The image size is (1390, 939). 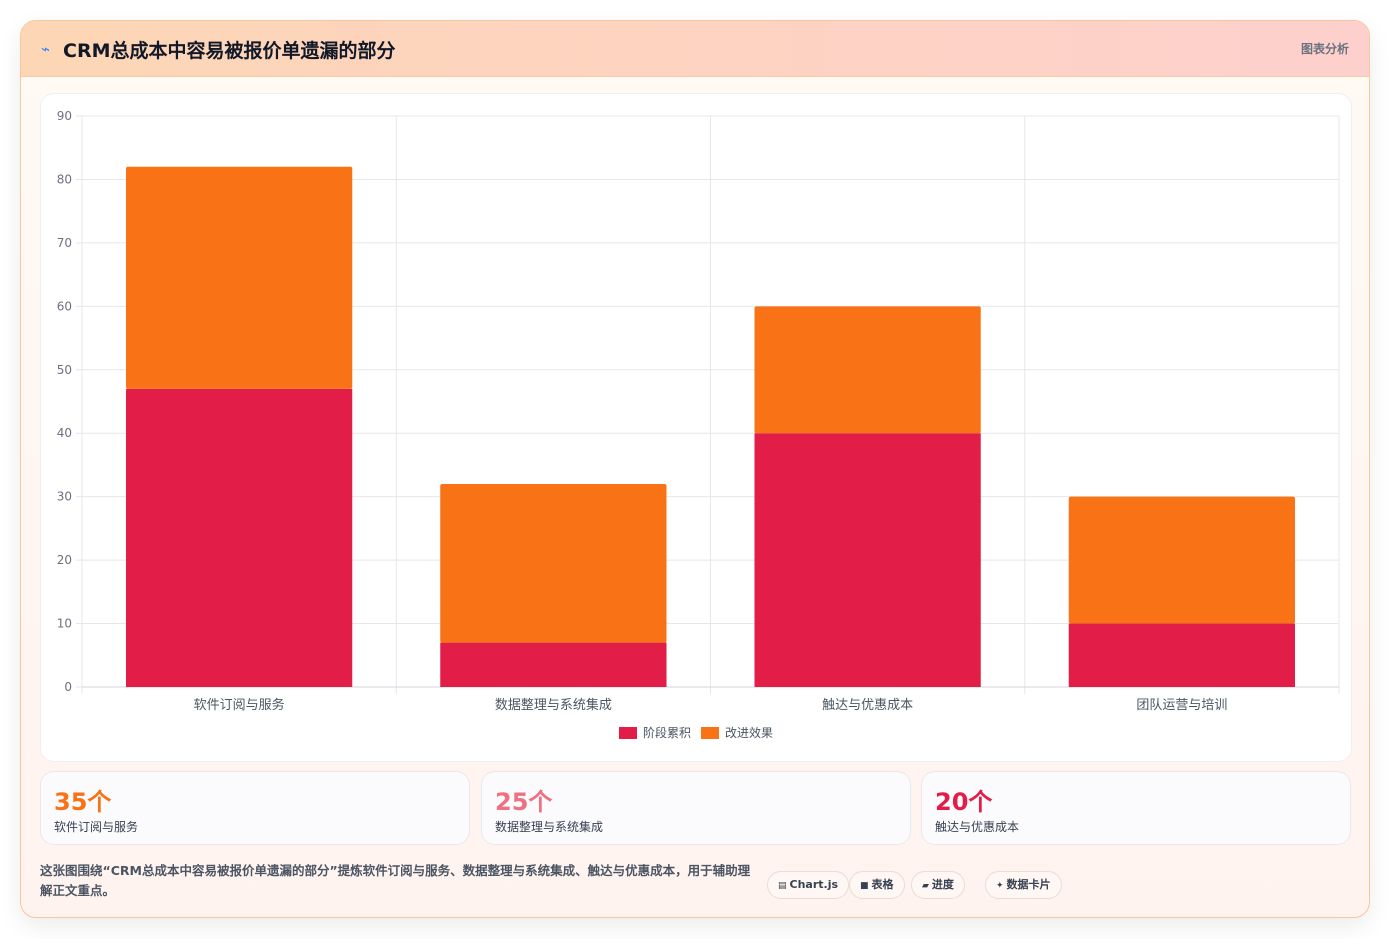 What do you see at coordinates (553, 705) in the screenshot?
I see `x-tick-label: 数据整理与系统集成` at bounding box center [553, 705].